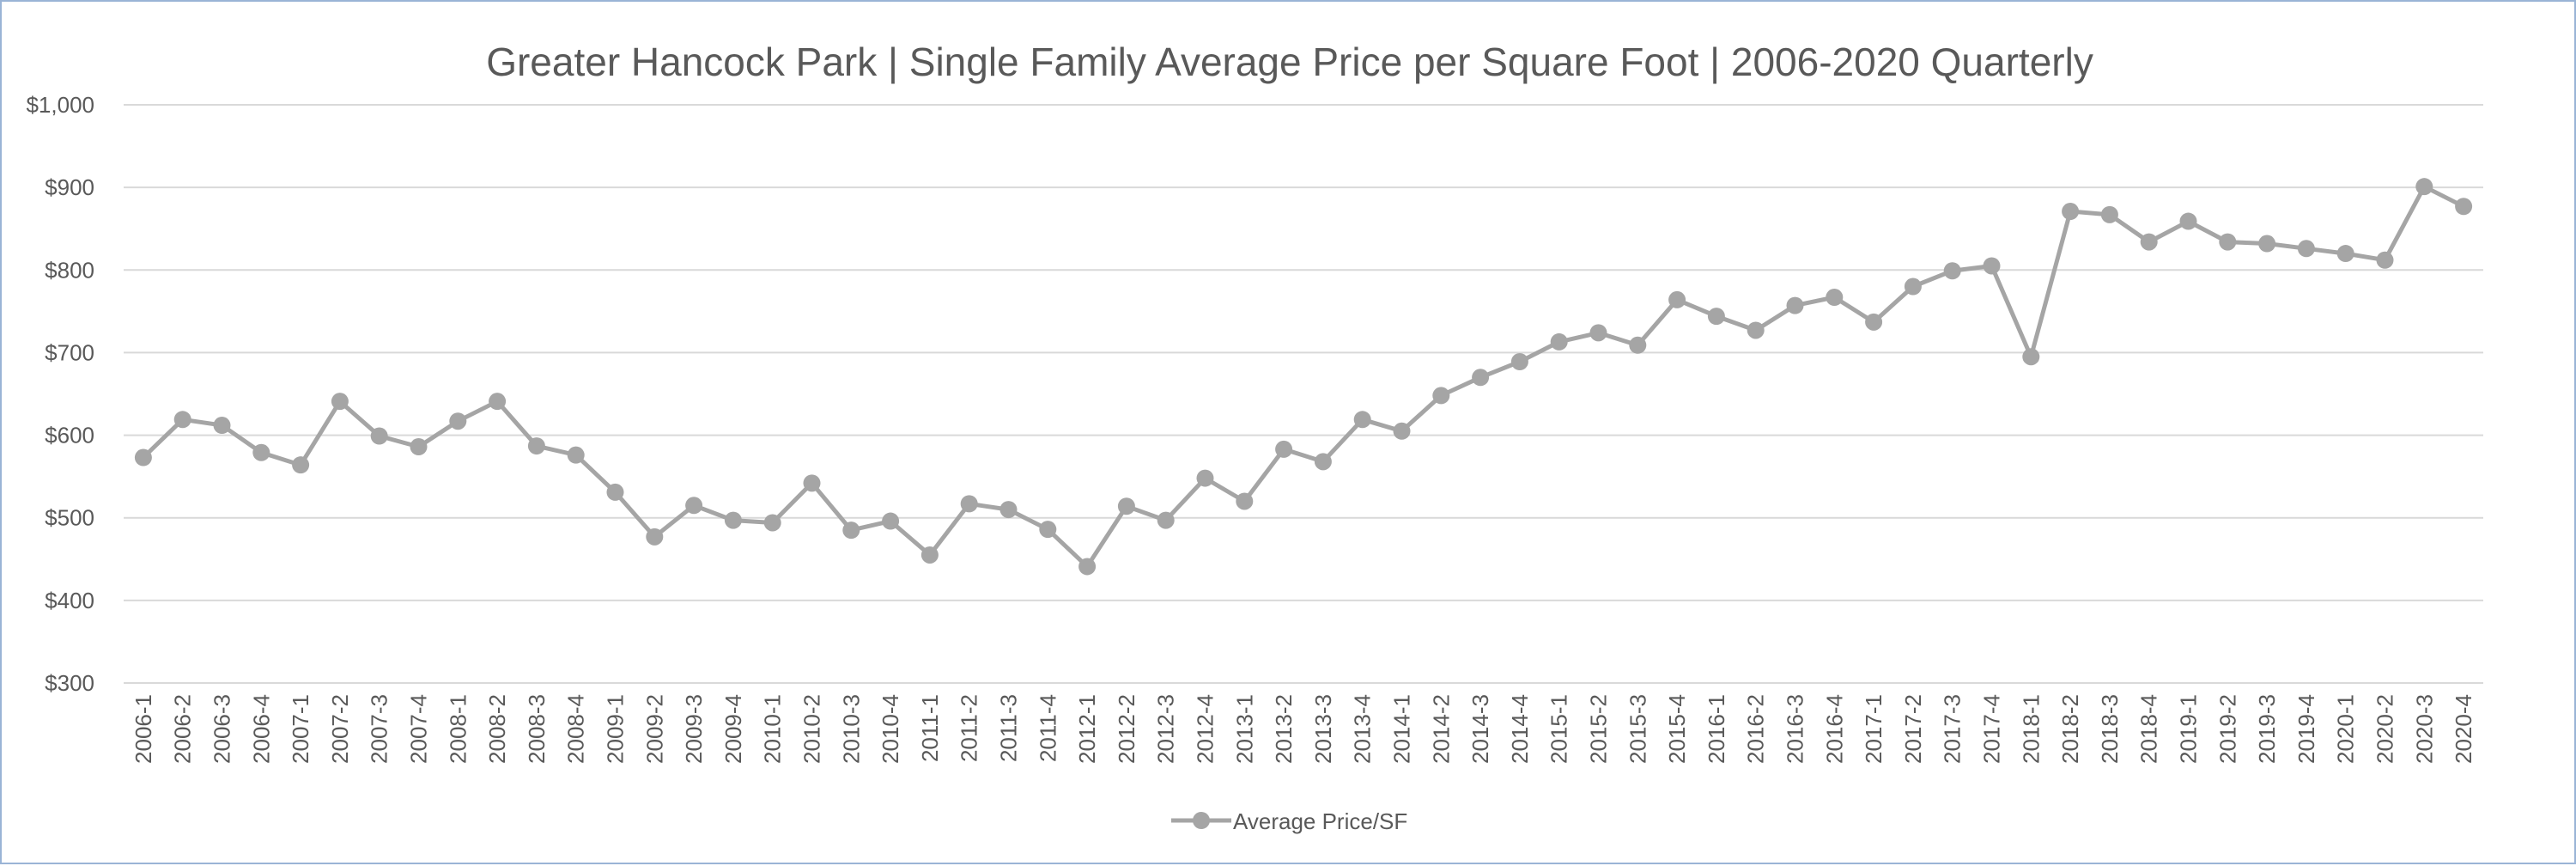  What do you see at coordinates (733, 729) in the screenshot?
I see `x-tick-label: 2009-4` at bounding box center [733, 729].